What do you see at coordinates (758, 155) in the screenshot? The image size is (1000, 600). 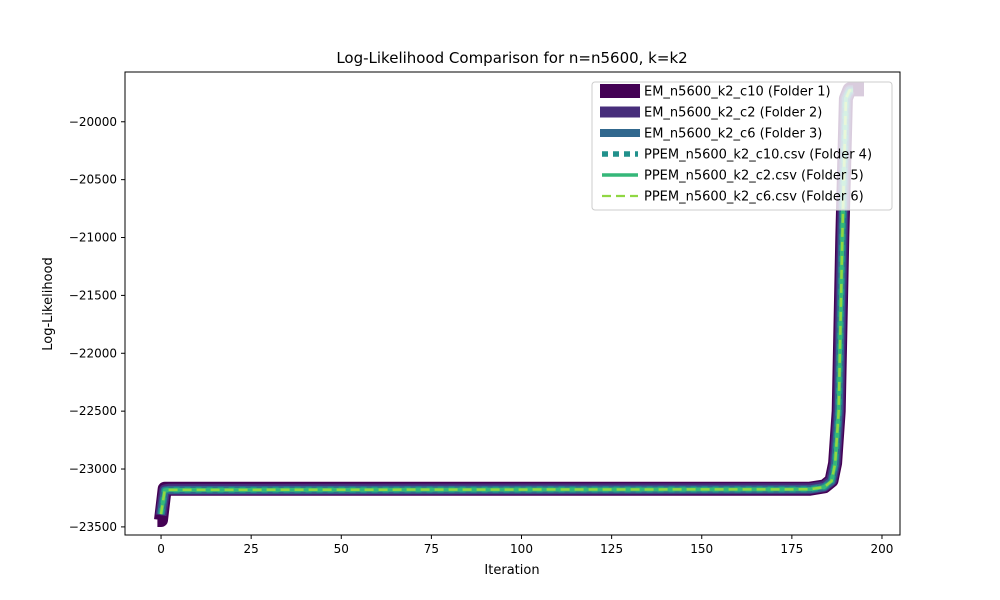 I see `legend-label: PPEM_n5600_k2_c10.csv (Folder 4)` at bounding box center [758, 155].